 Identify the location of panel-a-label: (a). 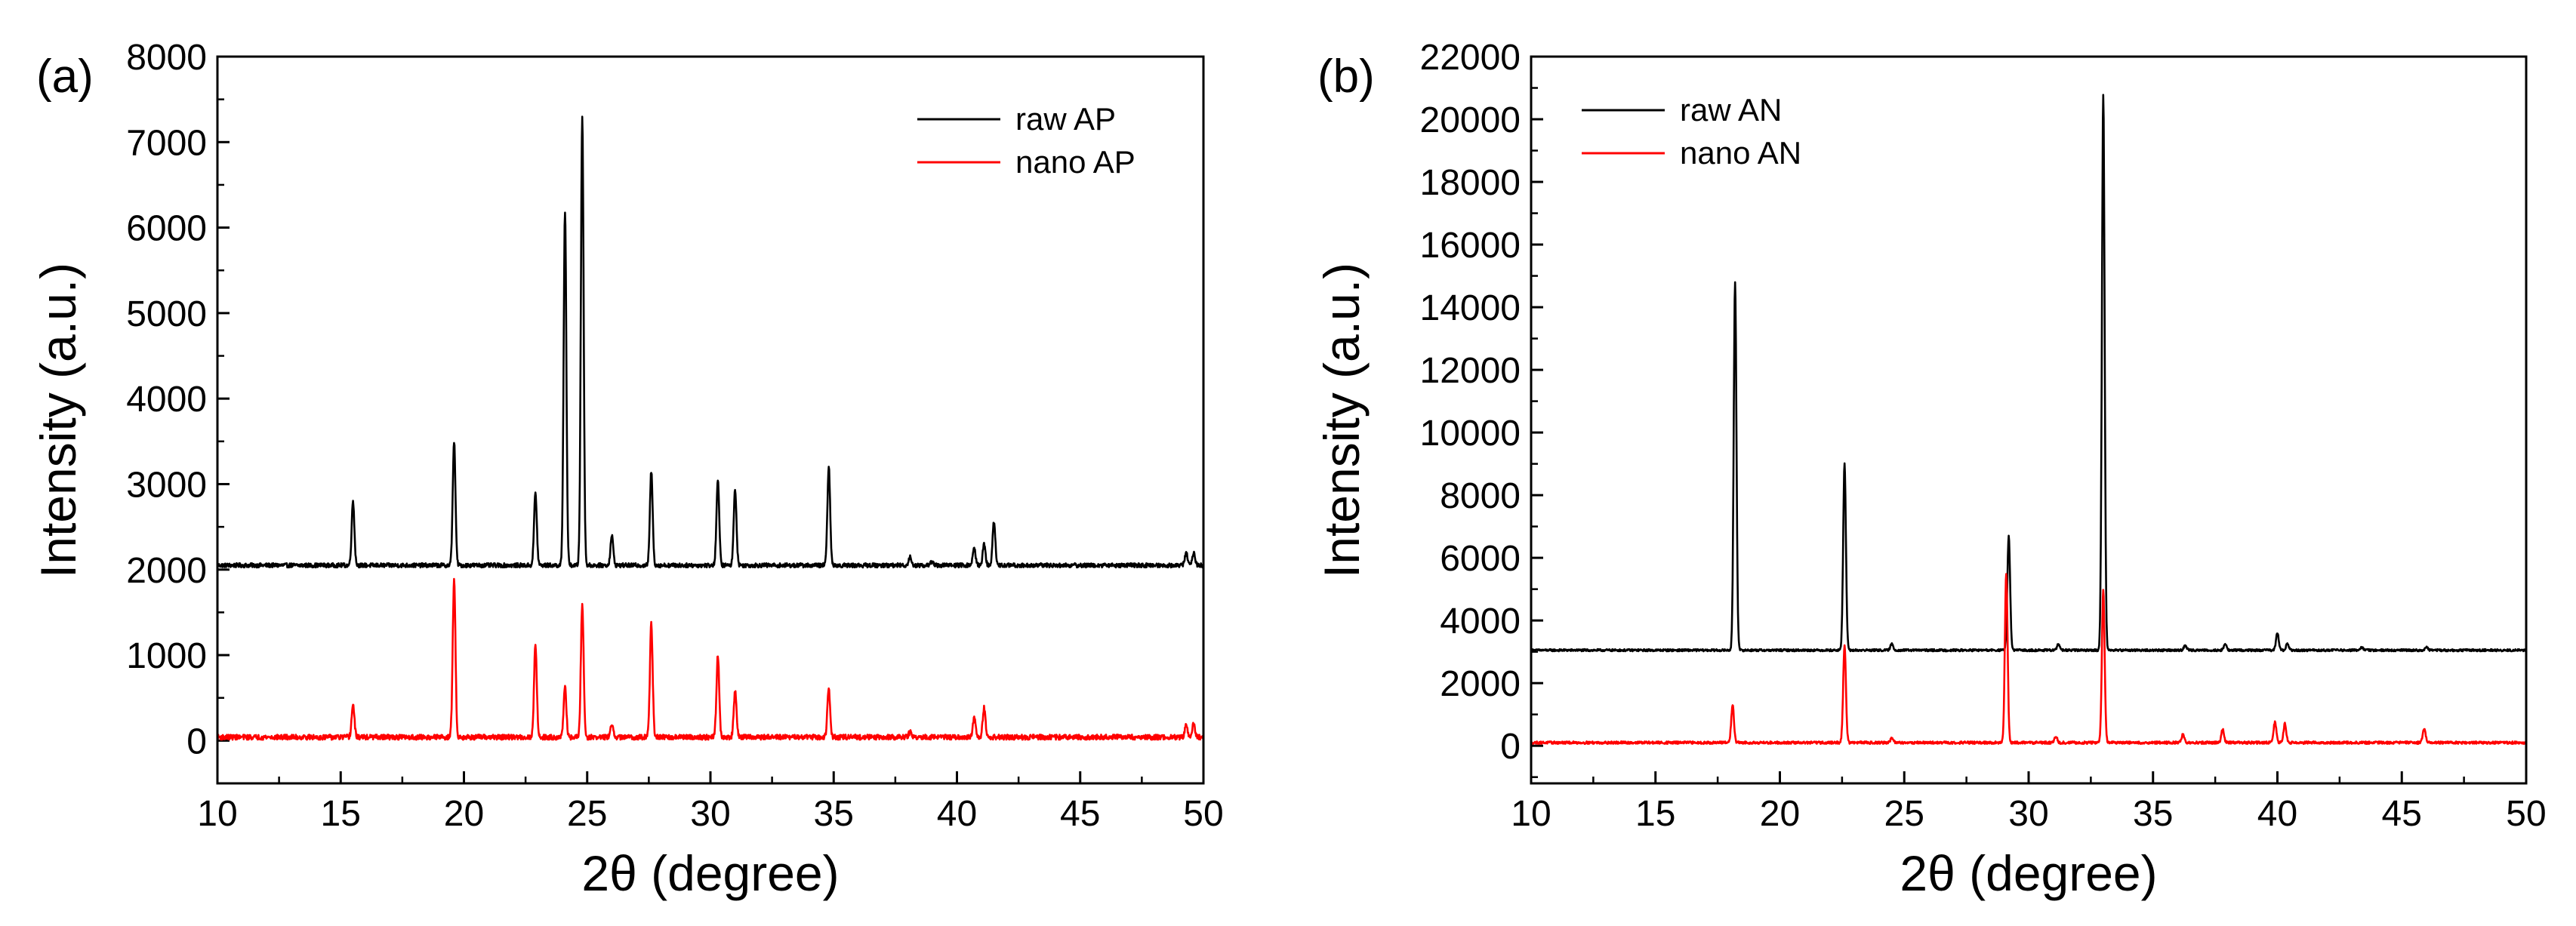
(65, 77).